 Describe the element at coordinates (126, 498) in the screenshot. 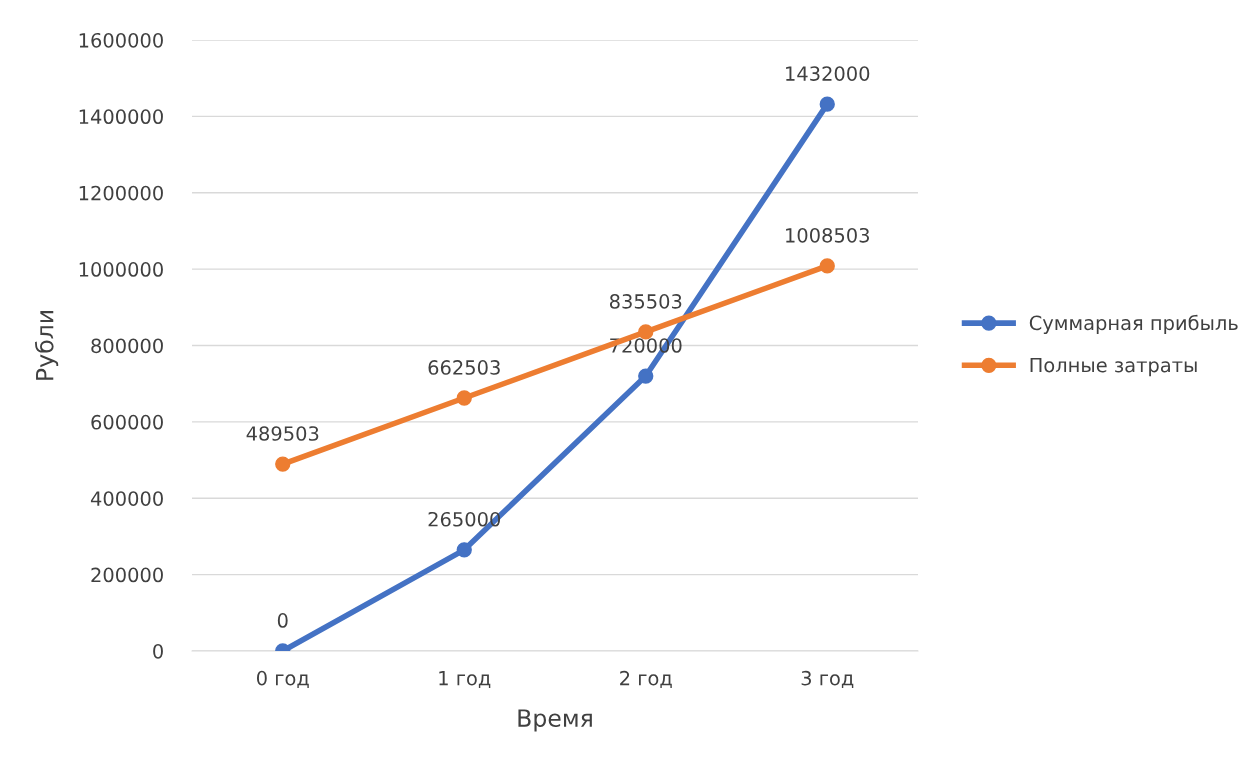

I see `y-tick-label: 400000` at that location.